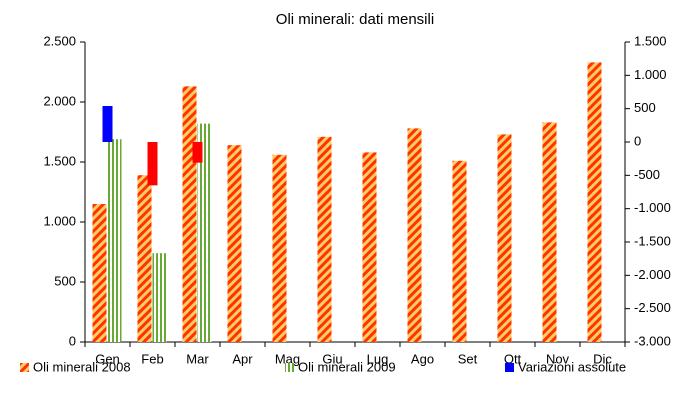 This screenshot has width=692, height=403. What do you see at coordinates (652, 340) in the screenshot?
I see `y2-tick-label: -3.000` at bounding box center [652, 340].